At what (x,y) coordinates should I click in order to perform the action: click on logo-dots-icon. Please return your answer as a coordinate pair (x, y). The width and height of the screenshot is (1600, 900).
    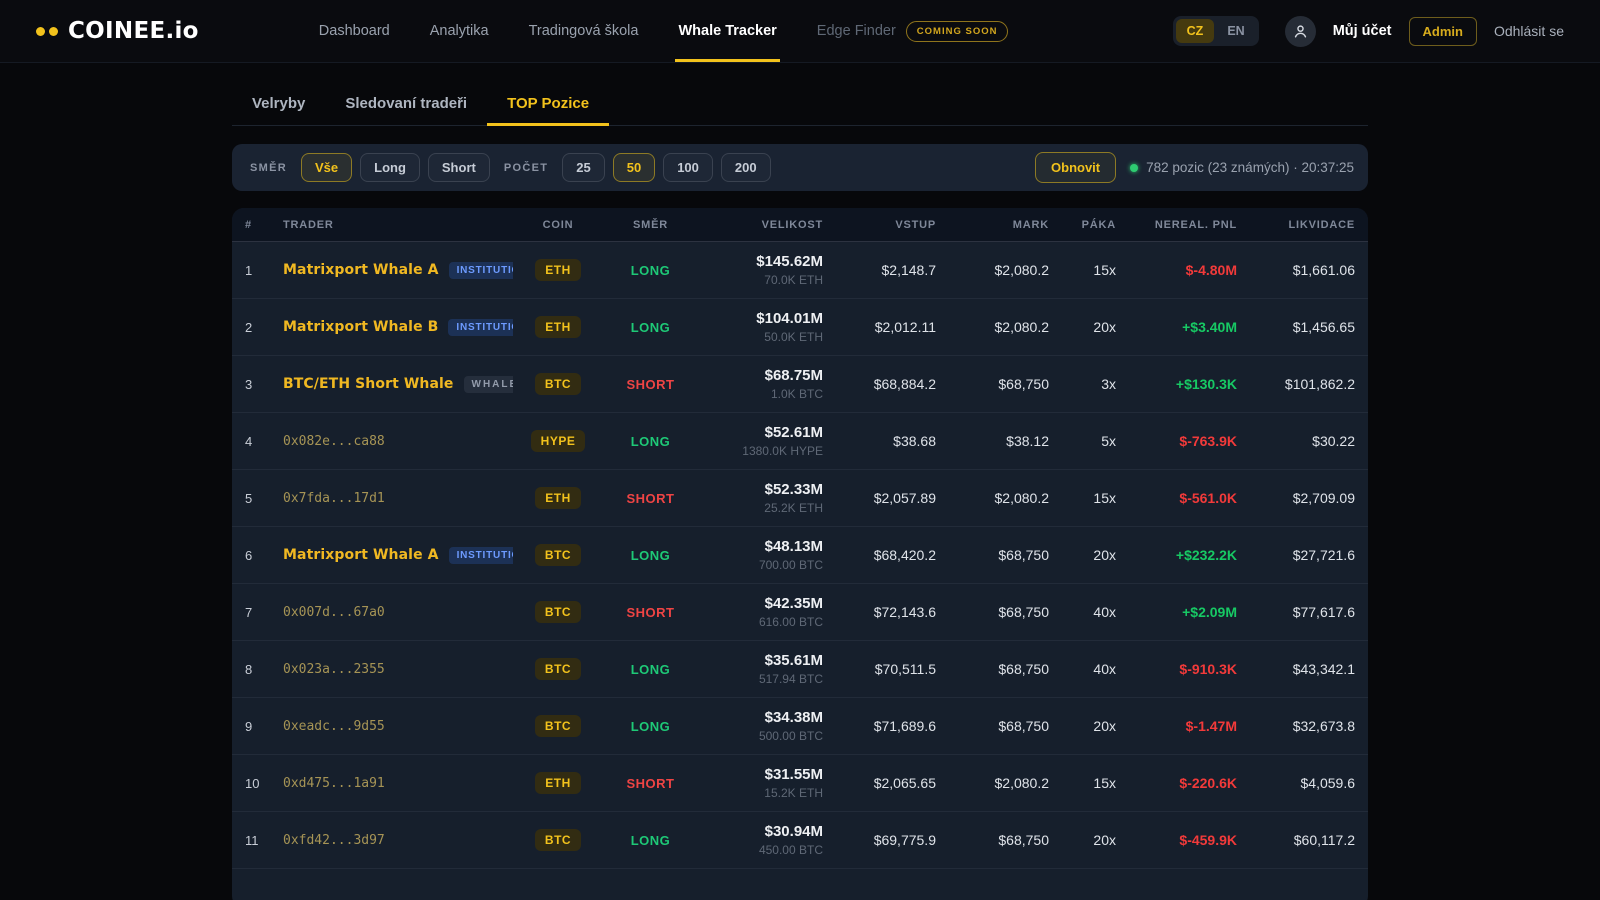
    Looking at the image, I should click on (47, 31).